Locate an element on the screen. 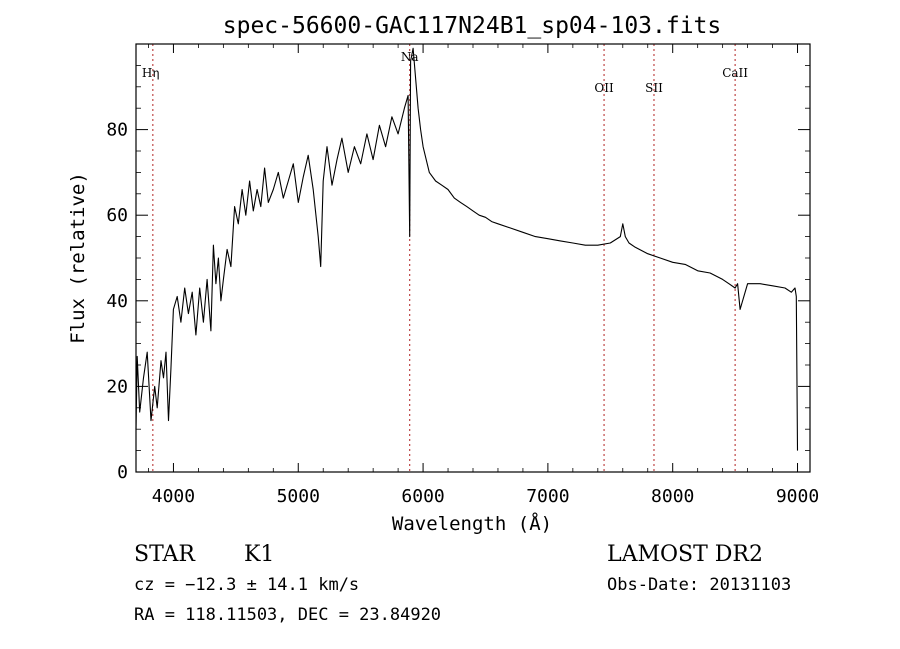  x-tick-label: 8000 is located at coordinates (672, 496).